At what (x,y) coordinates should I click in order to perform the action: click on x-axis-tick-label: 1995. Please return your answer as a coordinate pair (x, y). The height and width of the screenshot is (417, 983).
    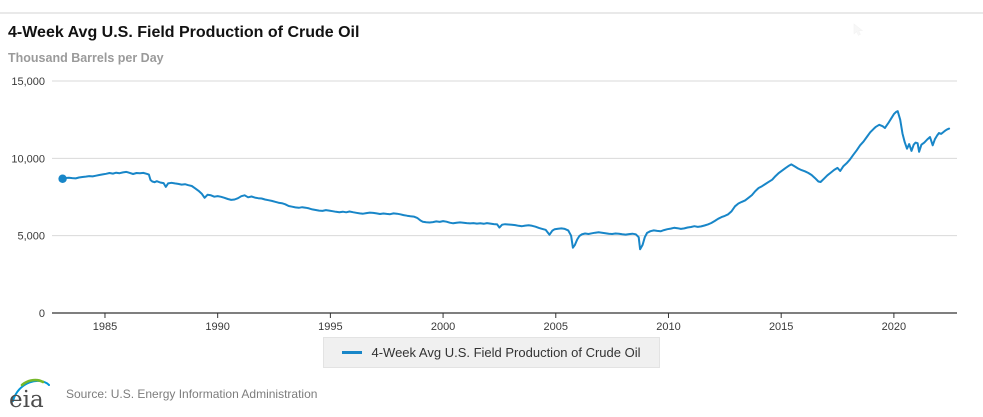
    Looking at the image, I should click on (330, 327).